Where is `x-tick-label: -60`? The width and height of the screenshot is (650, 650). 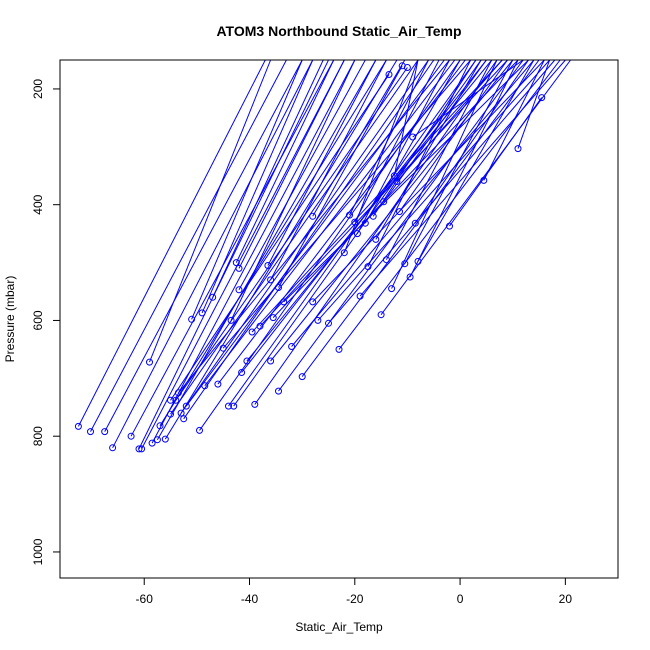
x-tick-label: -60 is located at coordinates (145, 599).